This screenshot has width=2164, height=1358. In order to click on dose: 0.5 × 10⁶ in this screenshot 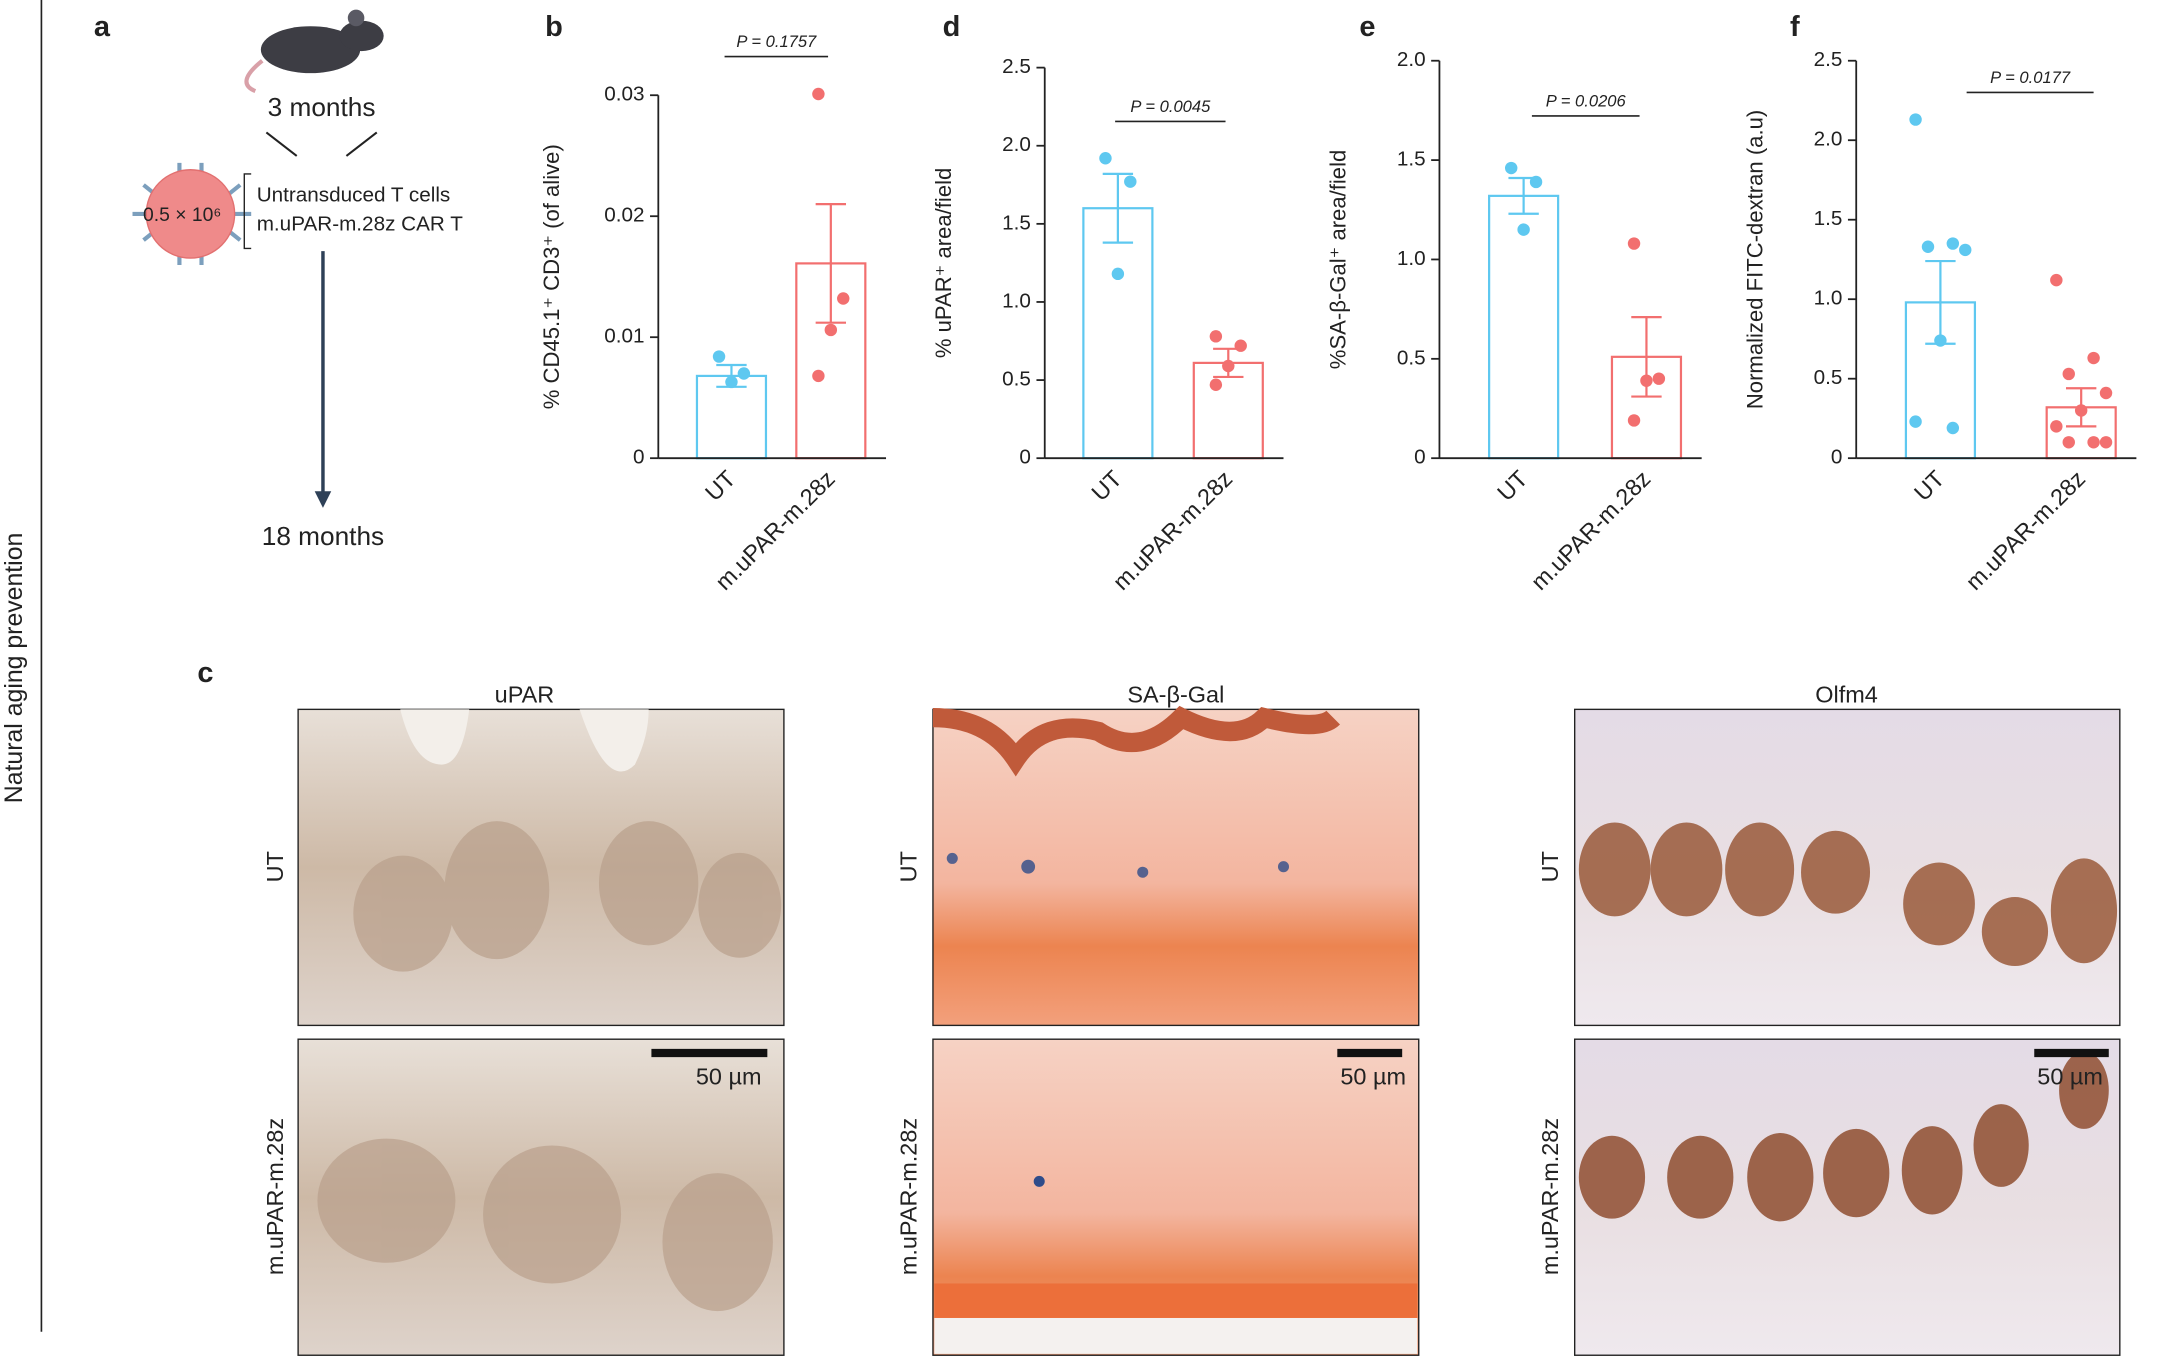, I will do `click(182, 215)`.